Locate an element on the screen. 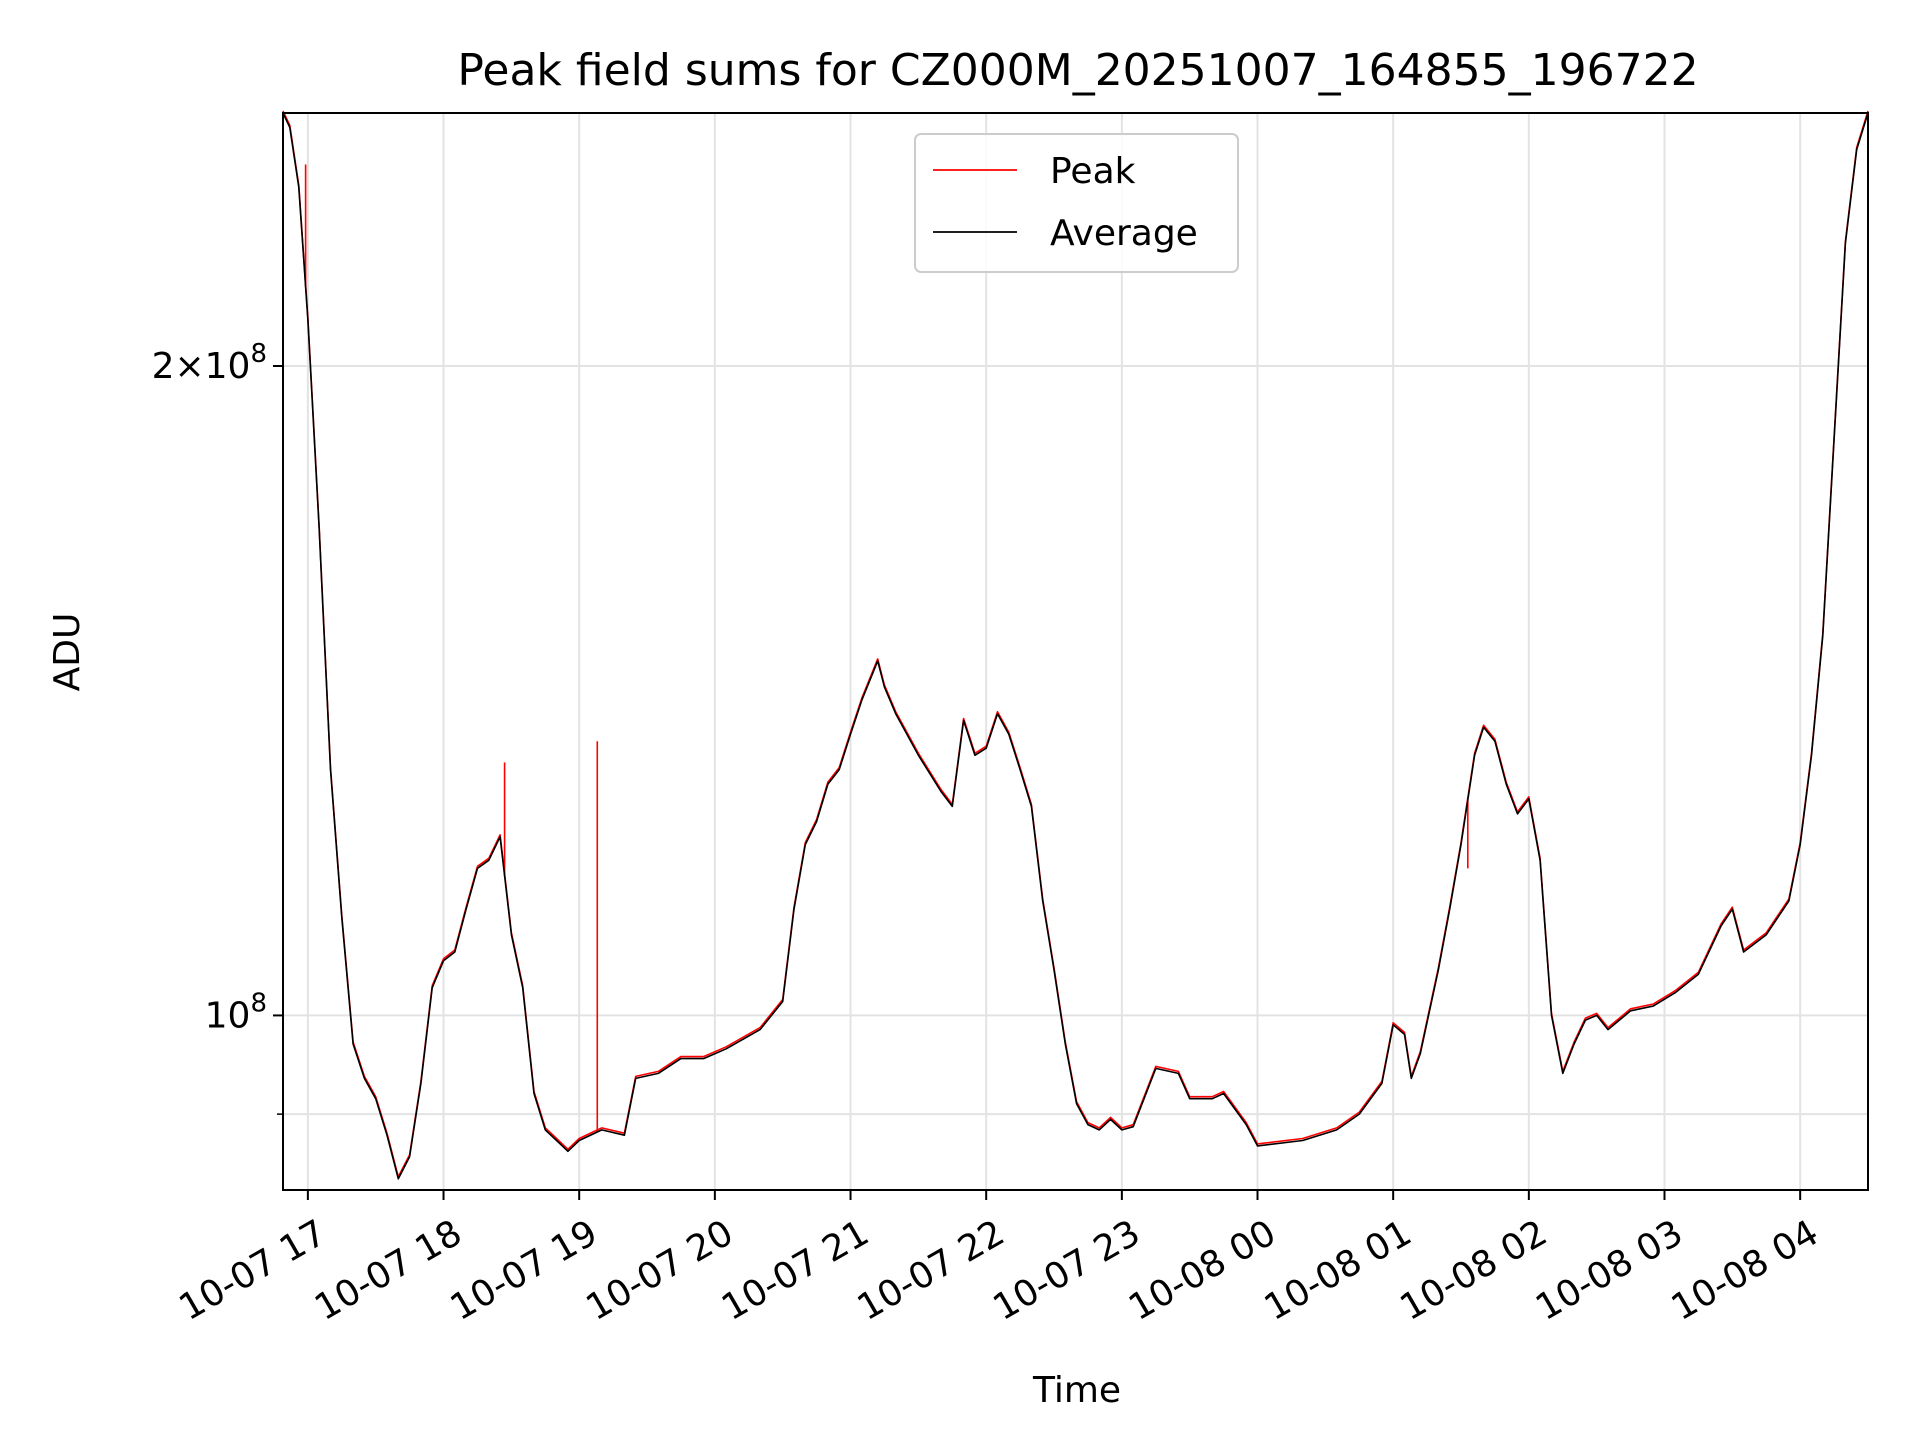  legend: Peak Average is located at coordinates (1076, 203).